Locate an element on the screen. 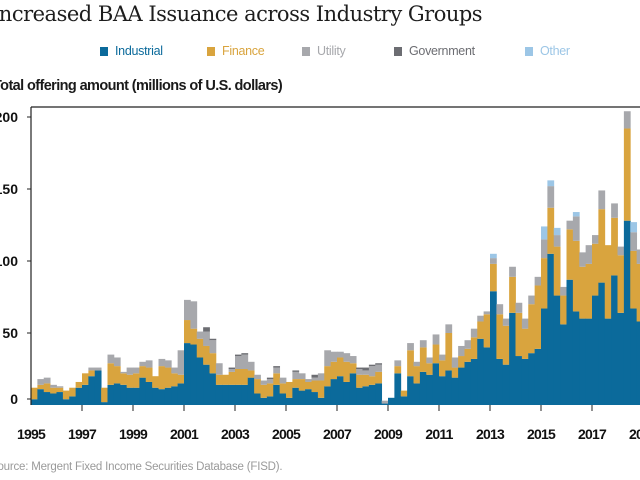 The height and width of the screenshot is (480, 640). bar-other is located at coordinates (576, 214).